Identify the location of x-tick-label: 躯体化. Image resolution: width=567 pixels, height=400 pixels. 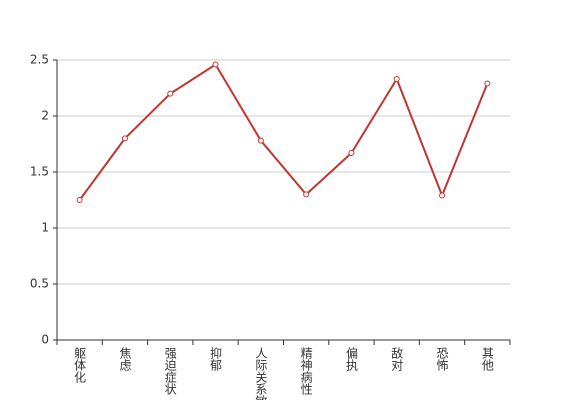
(80, 365).